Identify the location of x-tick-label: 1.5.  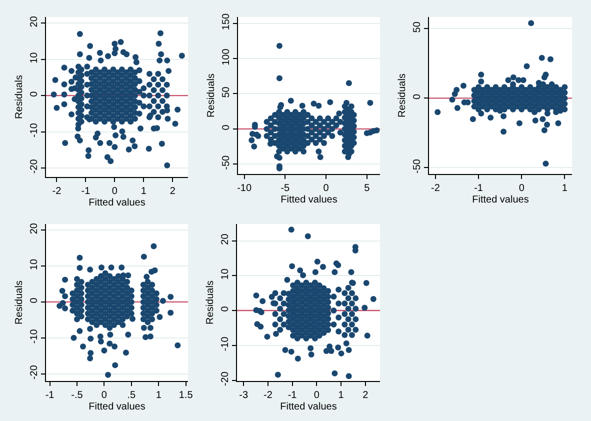
(186, 395).